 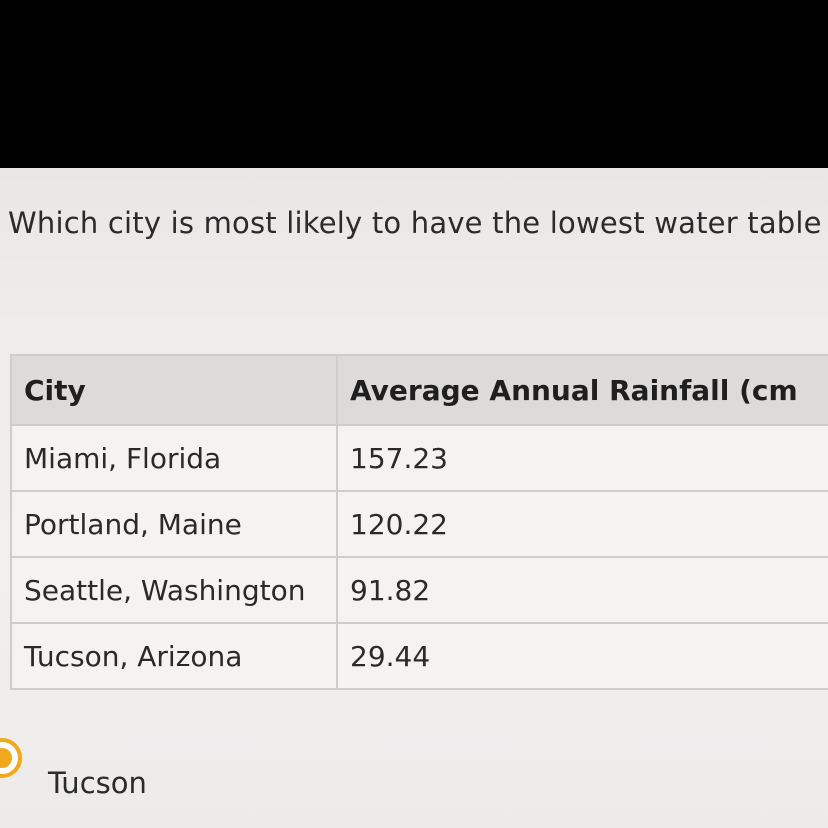 I want to click on column-header-city: City, so click(x=174, y=390).